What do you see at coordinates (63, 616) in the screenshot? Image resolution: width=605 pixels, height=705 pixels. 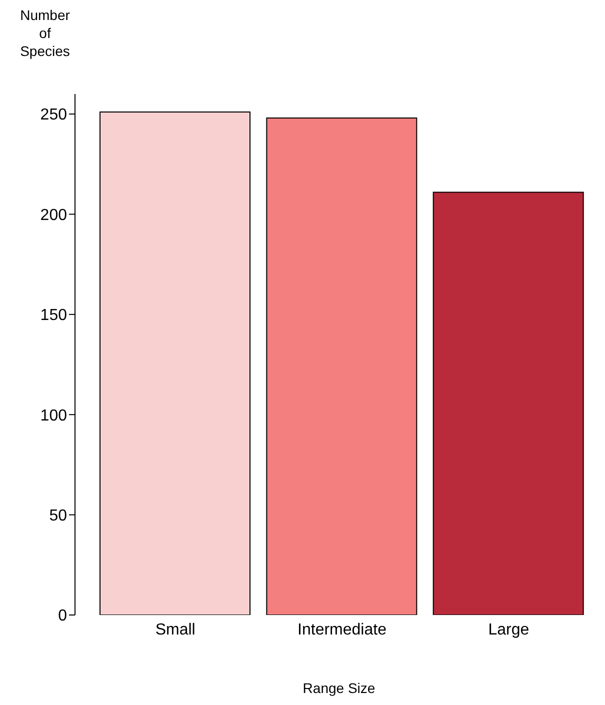 I see `y-tick-label: 0` at bounding box center [63, 616].